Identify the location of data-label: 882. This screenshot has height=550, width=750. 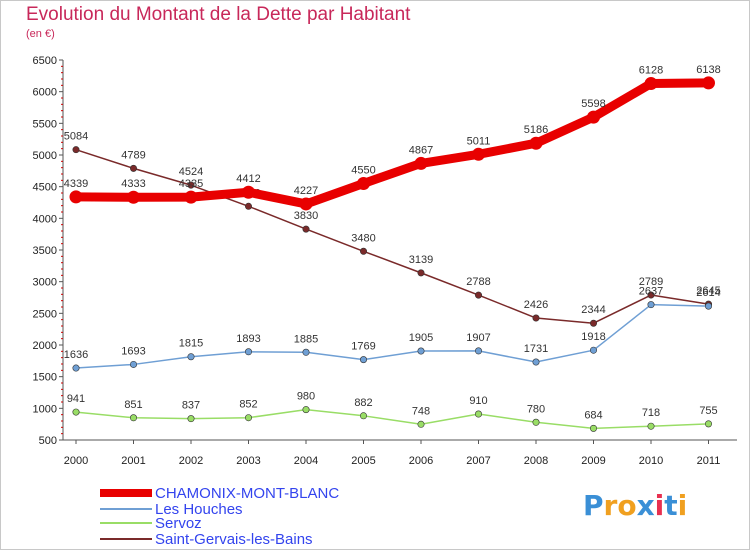
(363, 403).